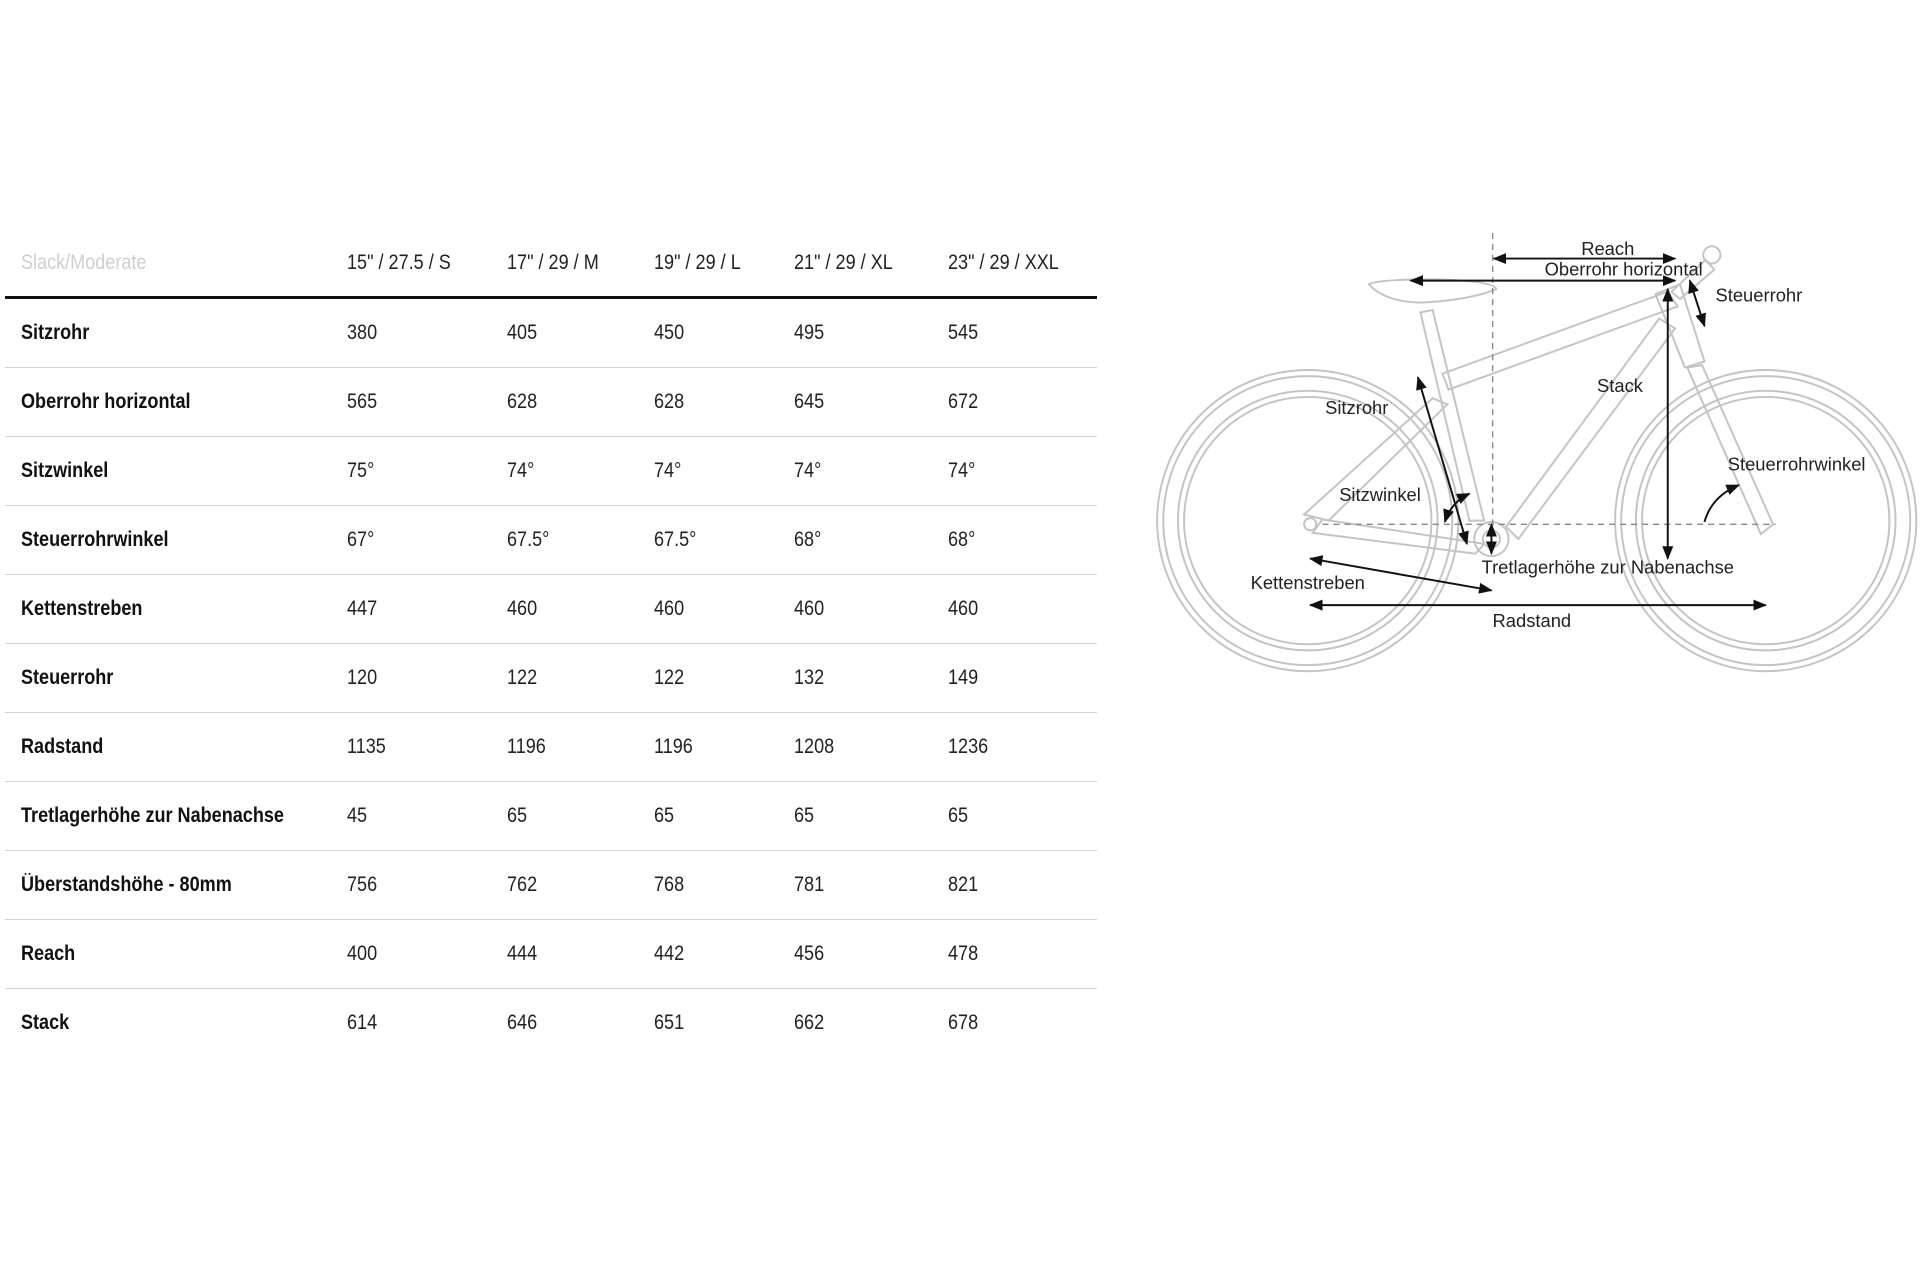  Describe the element at coordinates (669, 953) in the screenshot. I see `row-value: 442` at that location.